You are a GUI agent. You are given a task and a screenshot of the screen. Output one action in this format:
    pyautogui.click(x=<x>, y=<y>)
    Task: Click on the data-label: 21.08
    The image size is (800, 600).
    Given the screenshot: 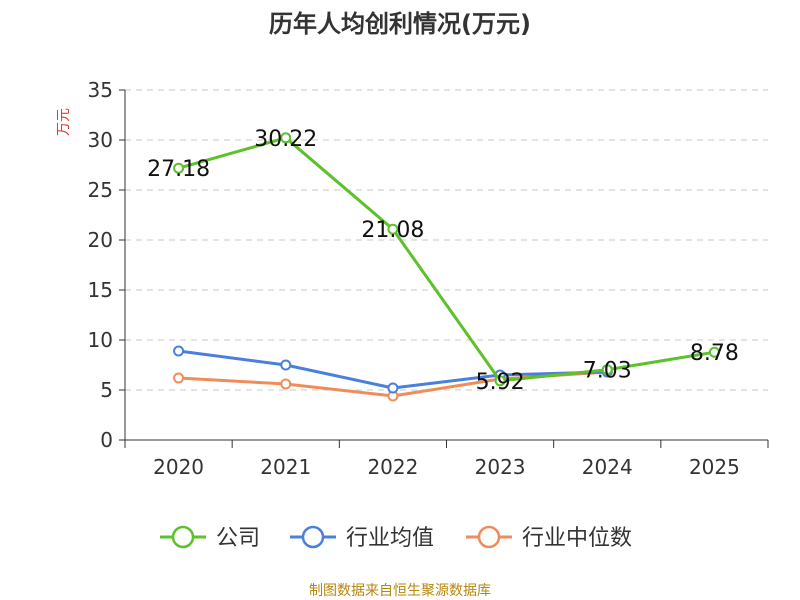 What is the action you would take?
    pyautogui.click(x=392, y=230)
    